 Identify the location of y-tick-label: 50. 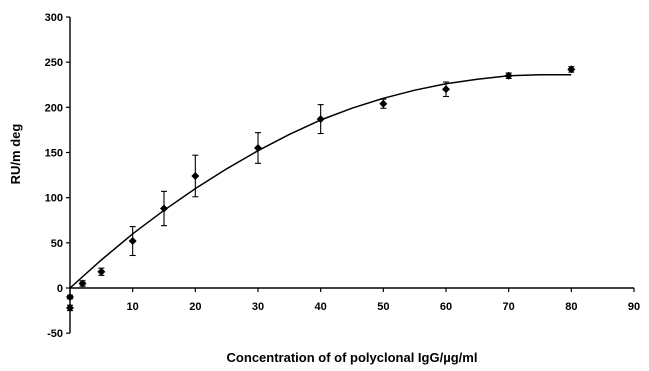
(57, 244).